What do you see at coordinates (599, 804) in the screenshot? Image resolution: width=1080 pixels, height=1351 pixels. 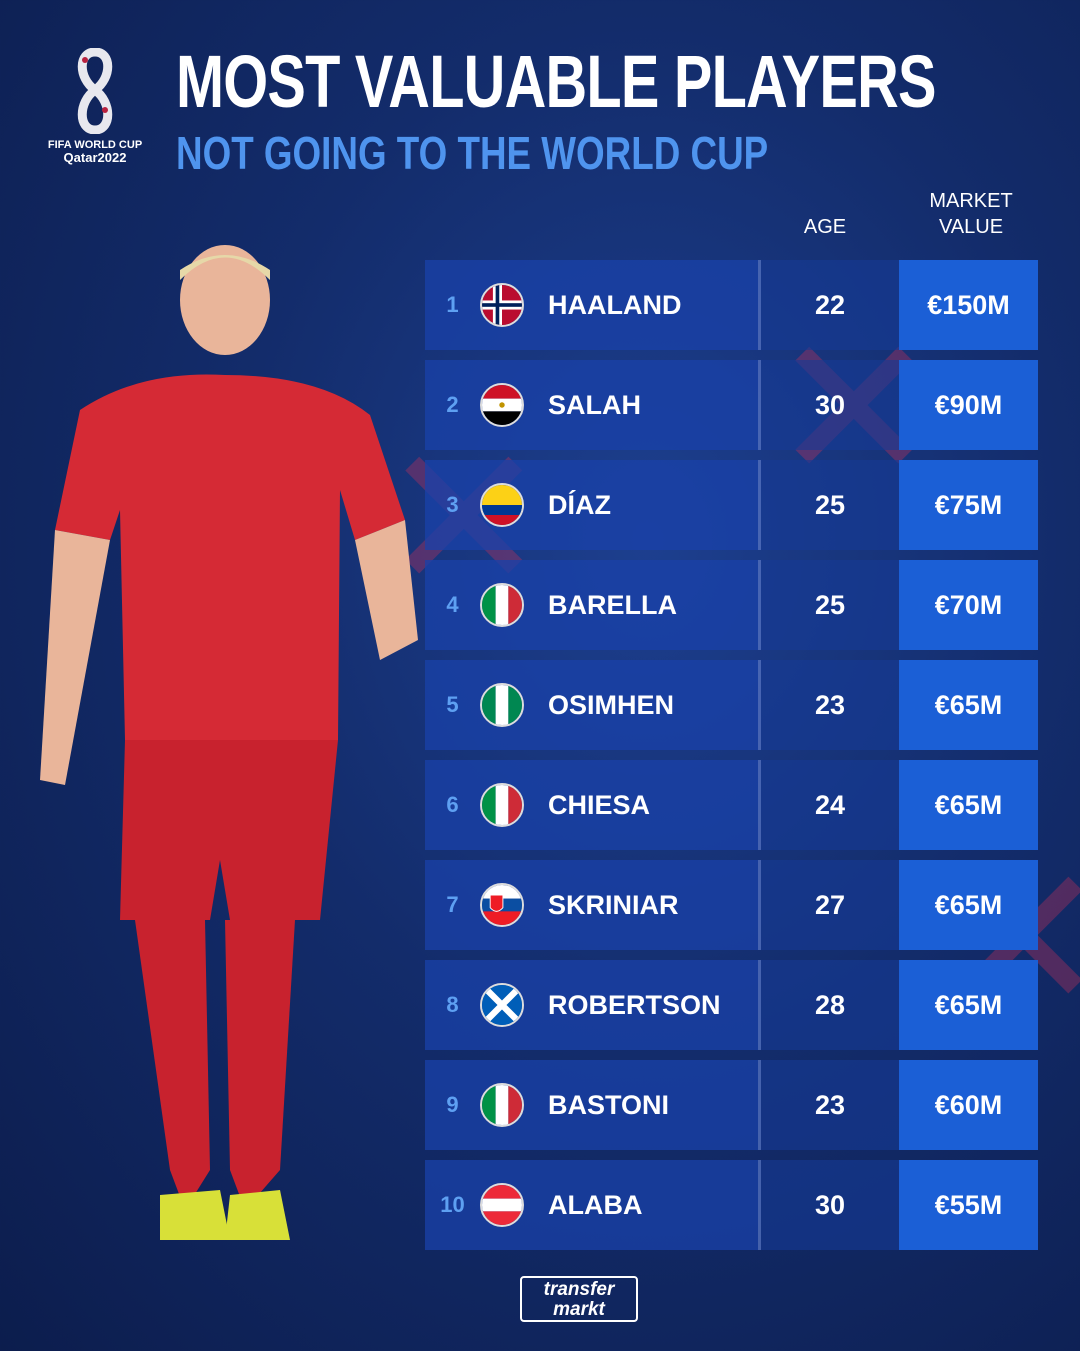 I see `player-name: CHIESA` at bounding box center [599, 804].